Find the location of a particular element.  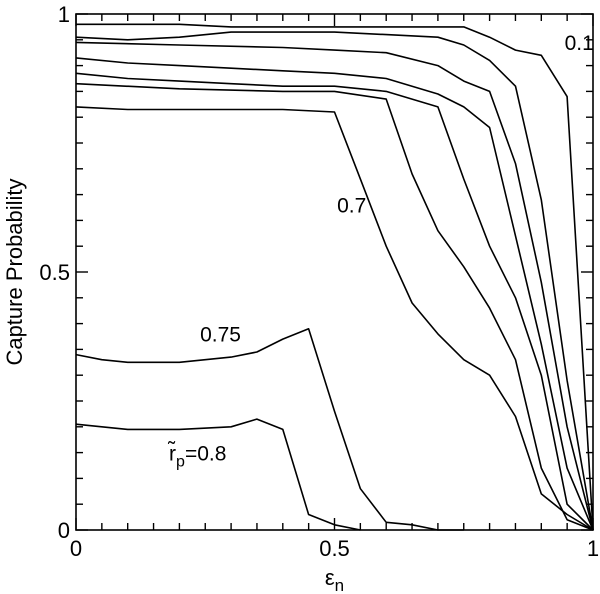

curve-label-1: 0.1 is located at coordinates (579, 43).